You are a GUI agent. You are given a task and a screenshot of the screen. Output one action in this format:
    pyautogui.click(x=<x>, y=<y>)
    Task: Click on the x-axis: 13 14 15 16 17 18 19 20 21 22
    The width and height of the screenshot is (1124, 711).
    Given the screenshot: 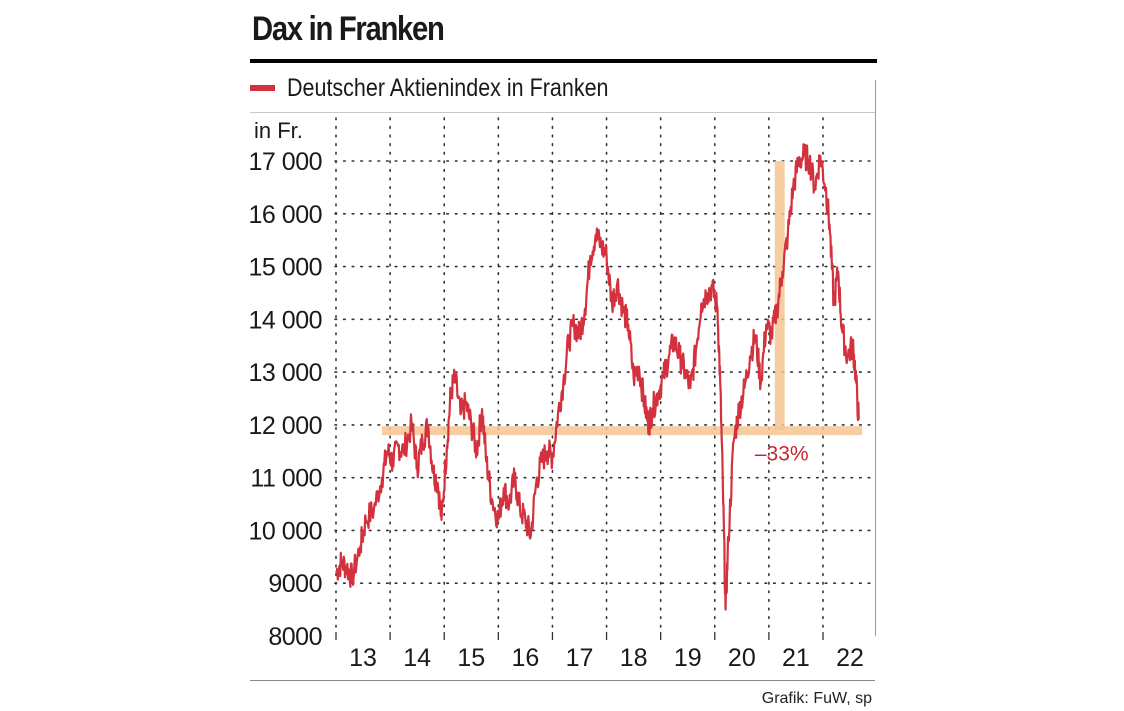 What is the action you would take?
    pyautogui.click(x=599, y=652)
    